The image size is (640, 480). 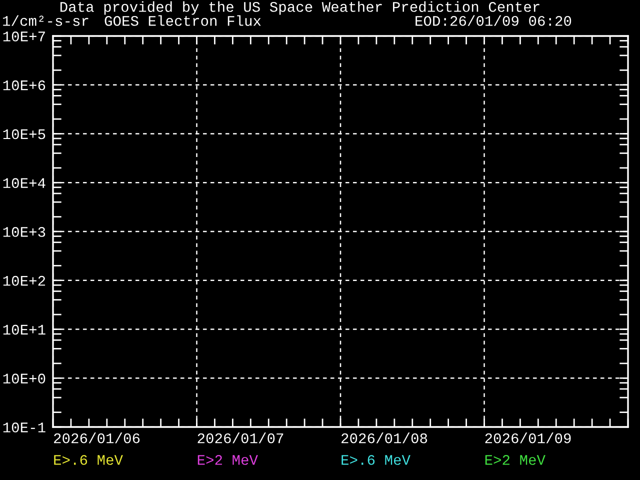 I want to click on text: EOD:26/01/09 06:20, so click(x=494, y=20).